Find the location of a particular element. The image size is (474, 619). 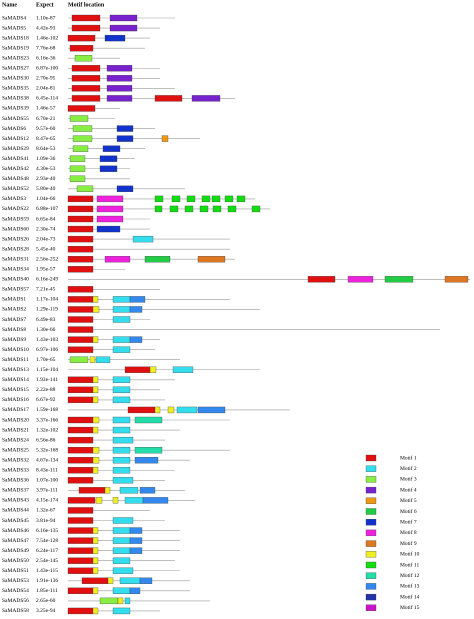

gene-name: SaMADS44 is located at coordinates (15, 511).